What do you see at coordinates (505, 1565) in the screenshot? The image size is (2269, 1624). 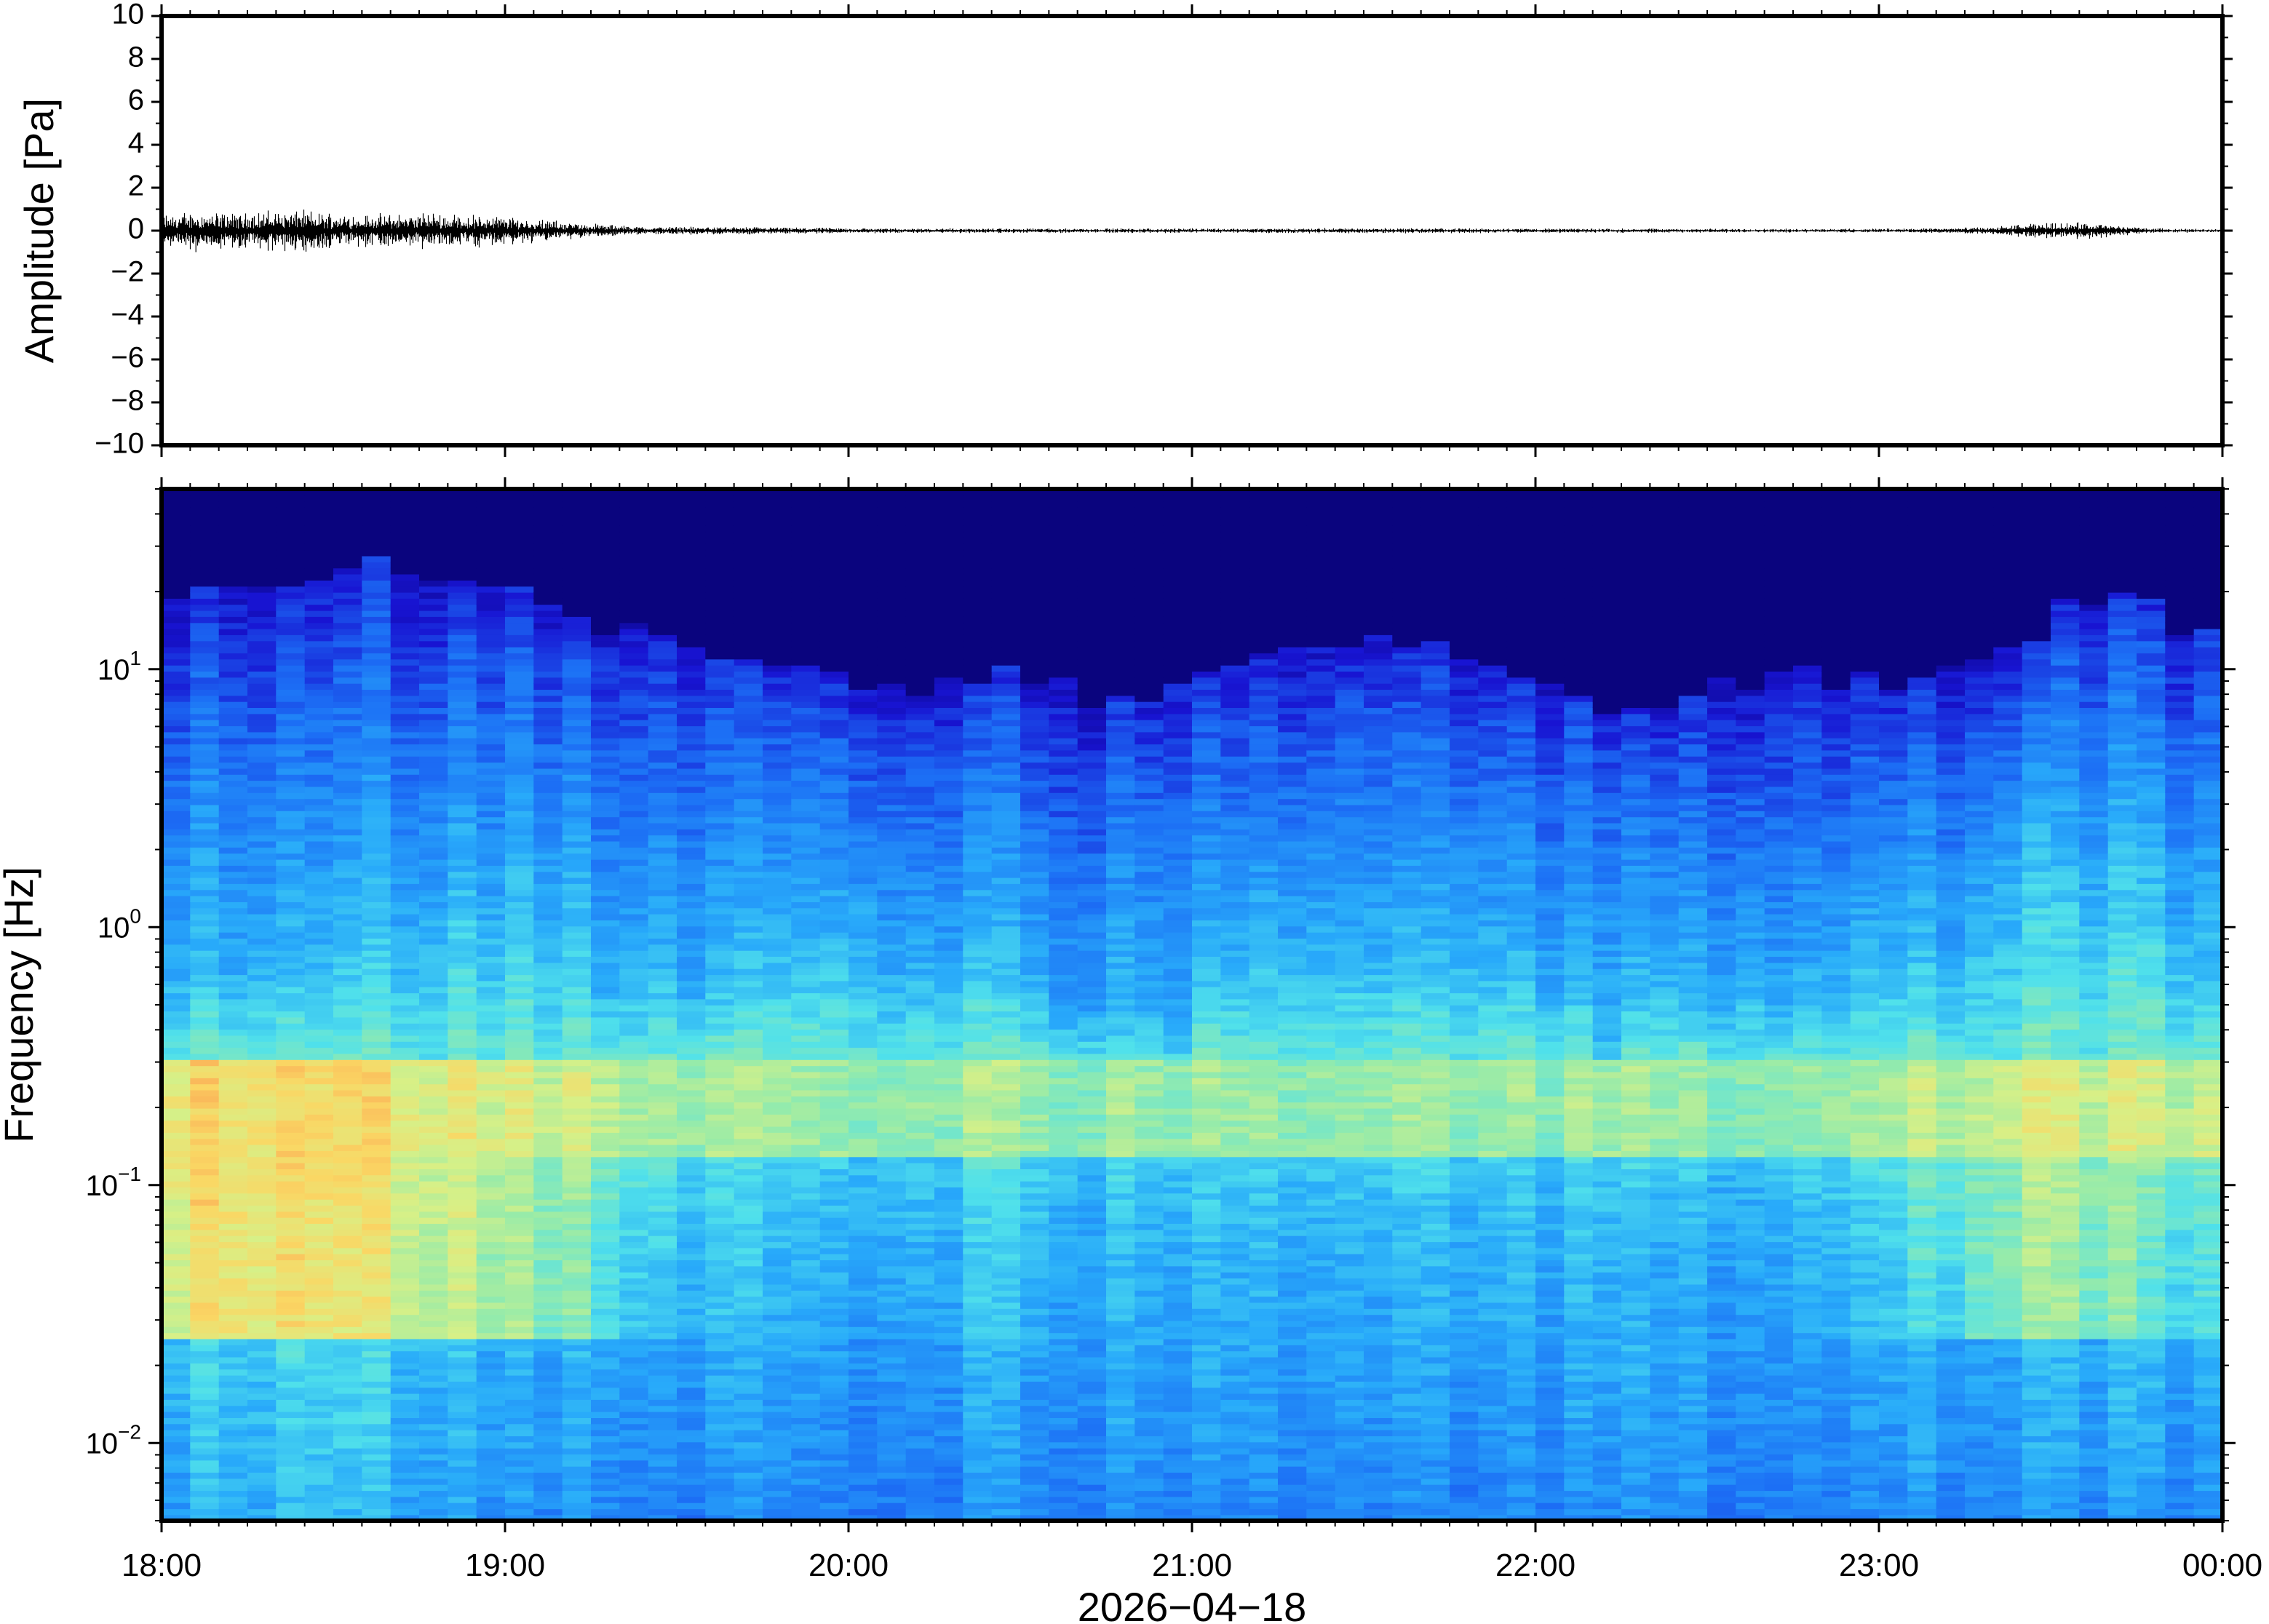 I see `x-tick-label: 19:00` at bounding box center [505, 1565].